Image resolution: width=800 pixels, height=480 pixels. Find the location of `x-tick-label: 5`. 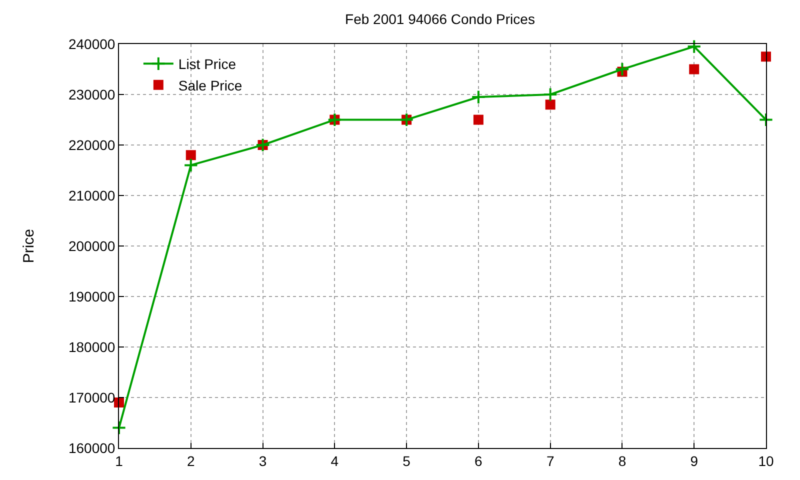

x-tick-label: 5 is located at coordinates (406, 460).